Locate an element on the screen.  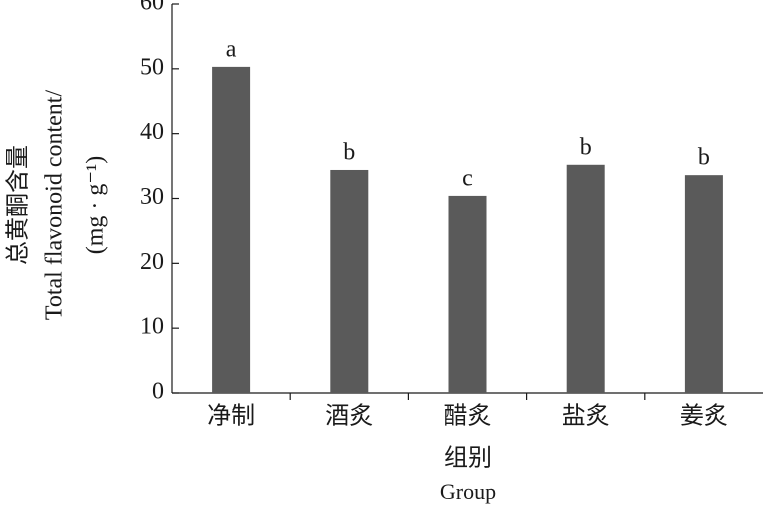
x-tick-label: 酒炙 is located at coordinates (349, 416).